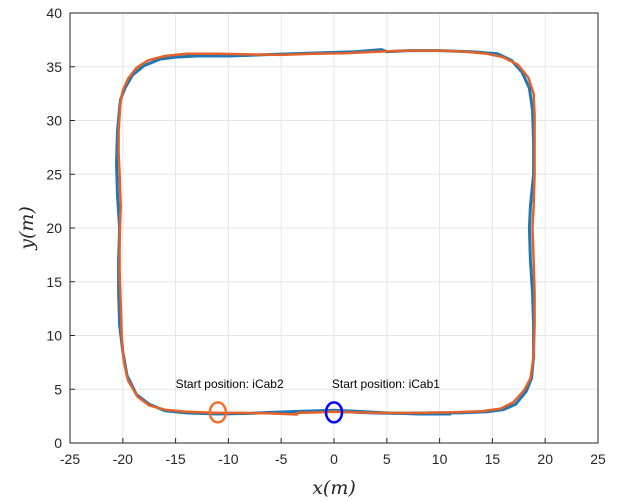  I want to click on y-tick-label: 40, so click(54, 13).